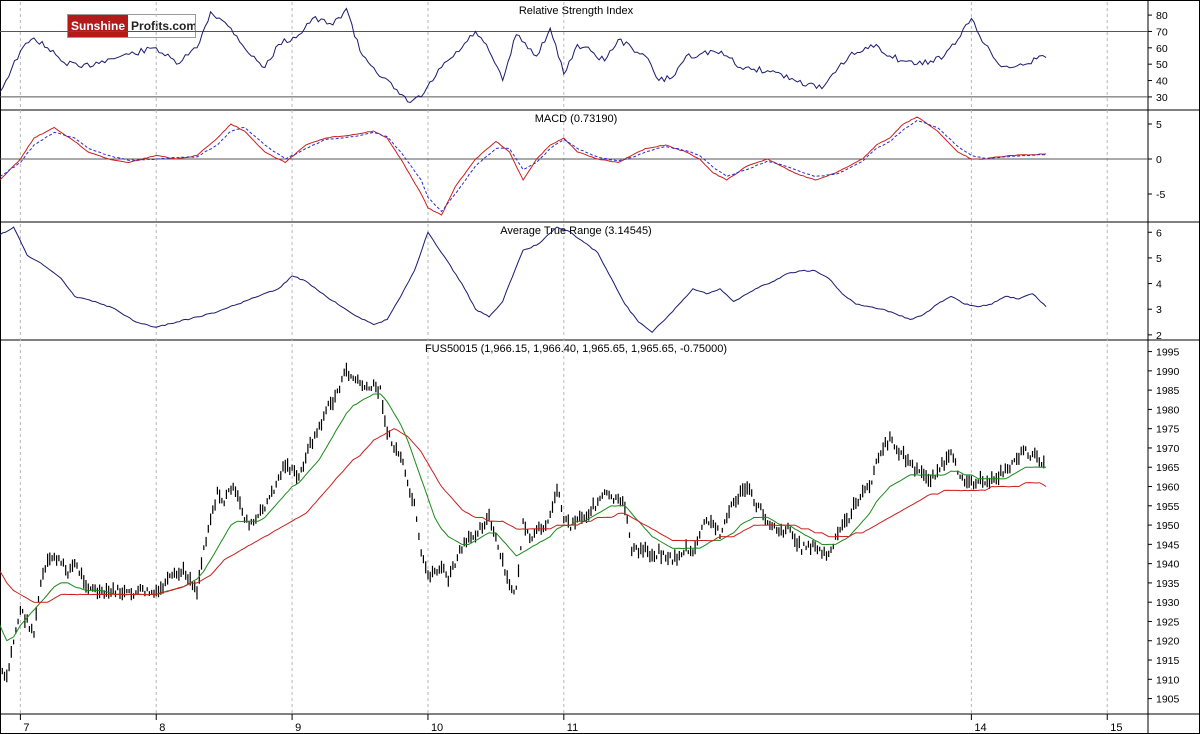  I want to click on logo-part-profits: Profits.com, so click(163, 26).